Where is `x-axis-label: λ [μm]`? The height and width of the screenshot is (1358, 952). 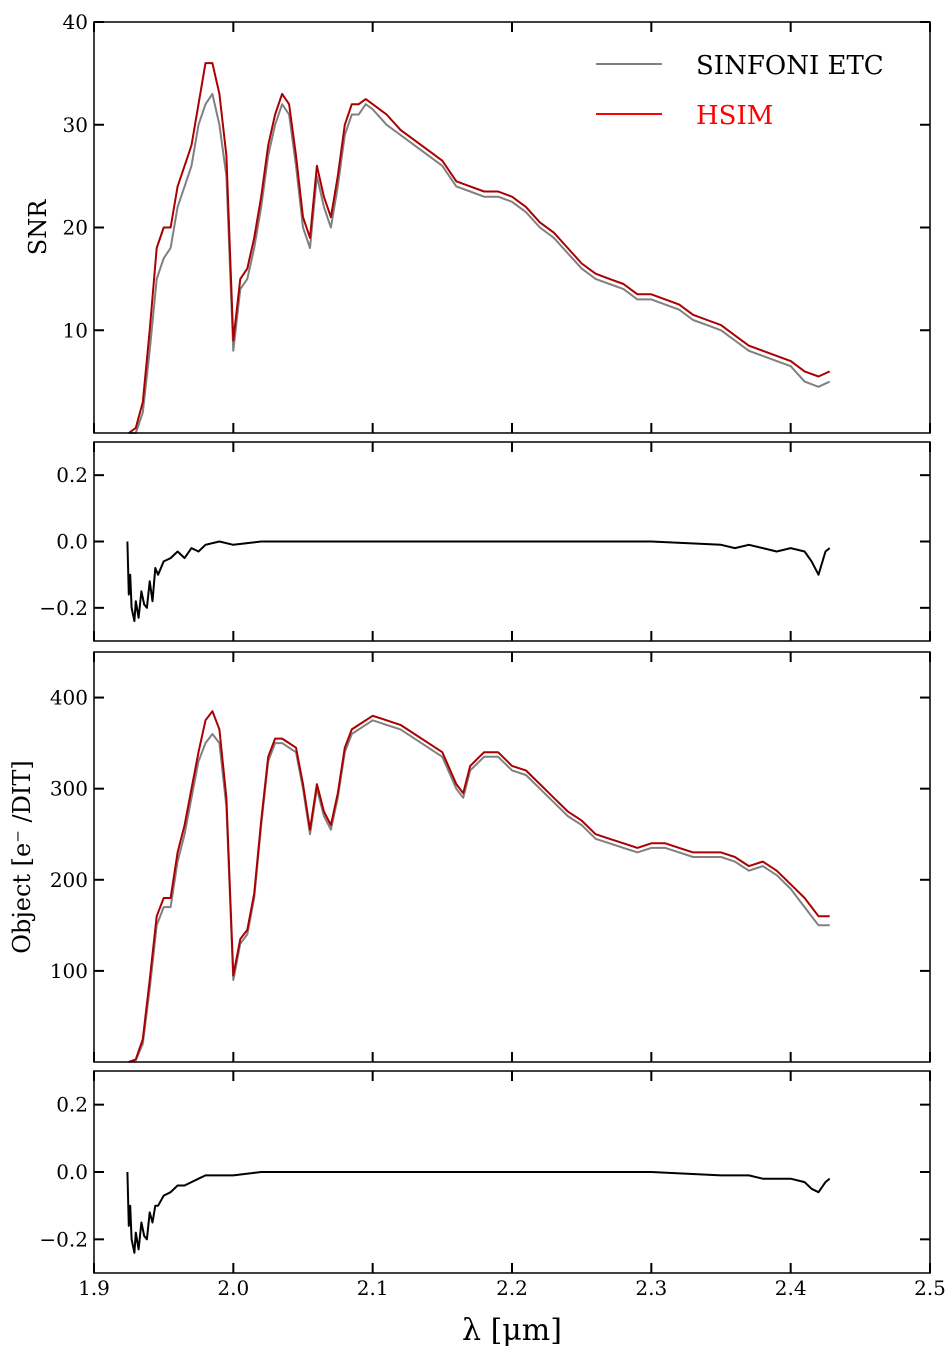 x-axis-label: λ [μm] is located at coordinates (512, 1330).